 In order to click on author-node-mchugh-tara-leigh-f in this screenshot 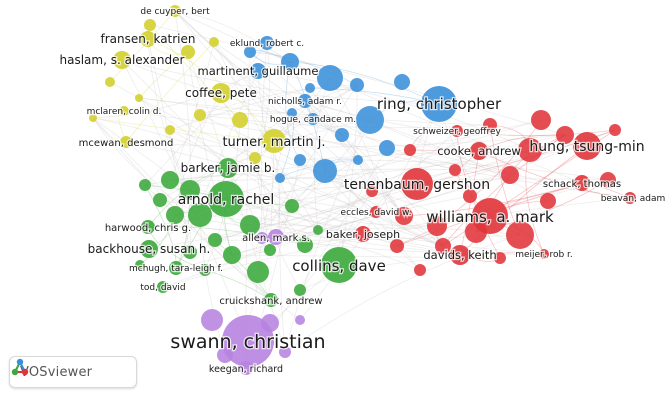, I will do `click(176, 268)`.